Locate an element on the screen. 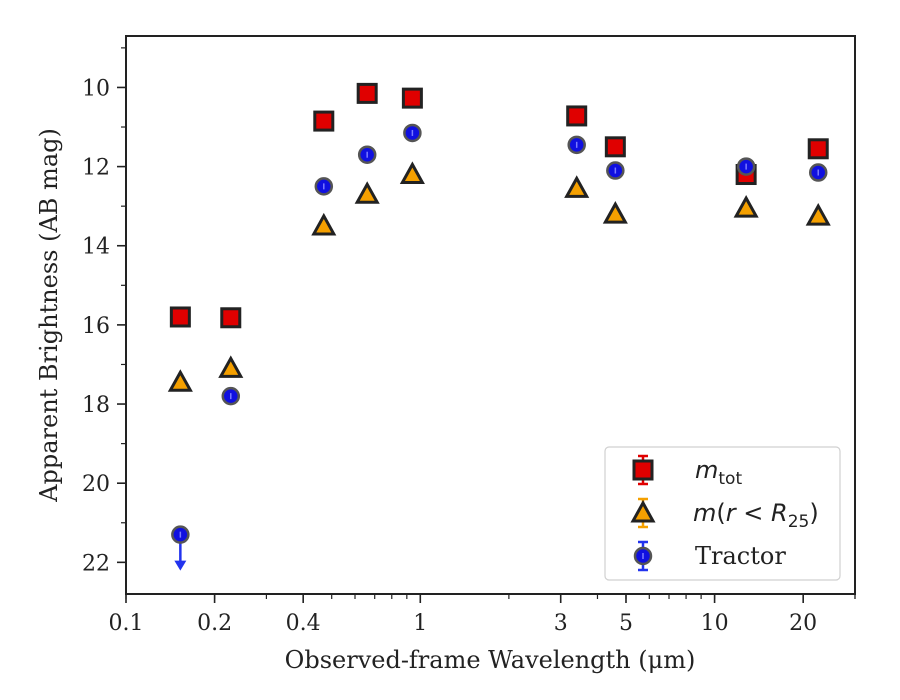 This screenshot has height=700, width=900. legend-label-mr: m(r < R25) is located at coordinates (756, 515).